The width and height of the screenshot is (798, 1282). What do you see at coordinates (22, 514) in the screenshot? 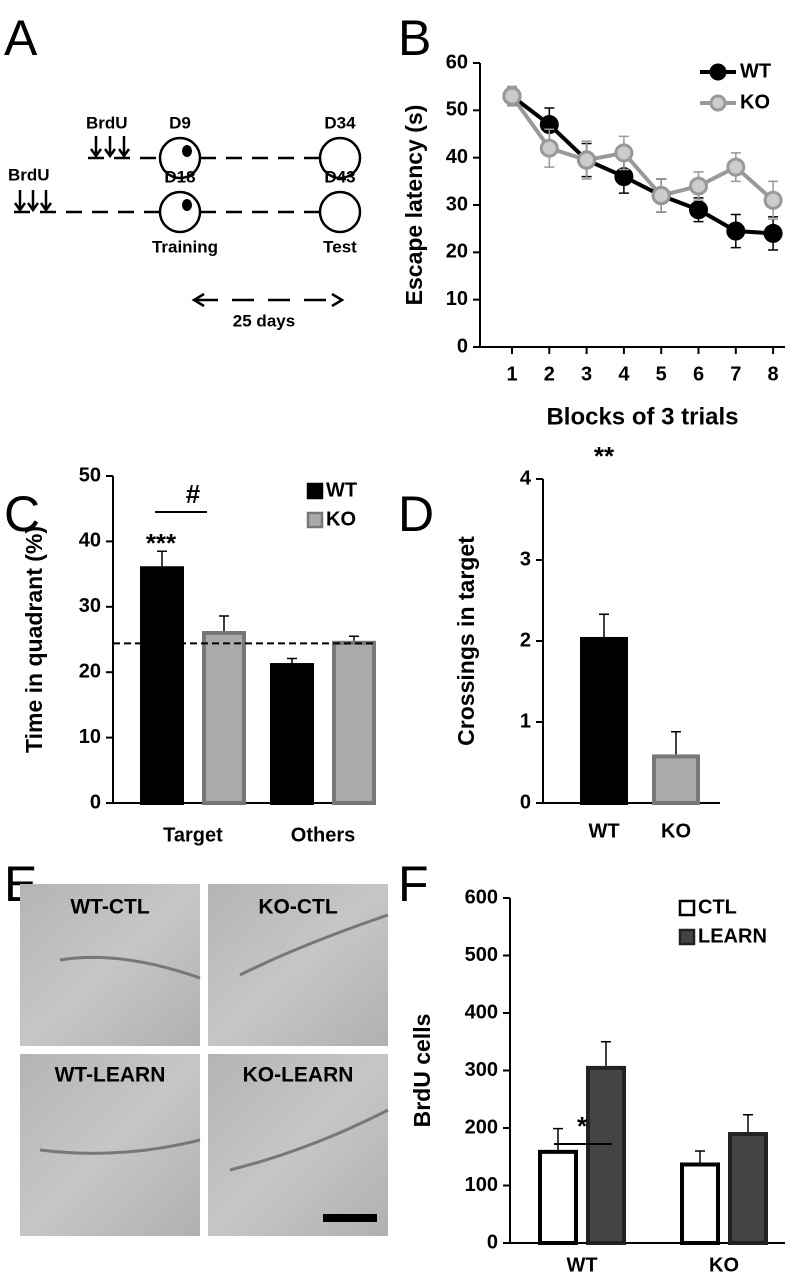
I see `panel-label: C` at bounding box center [22, 514].